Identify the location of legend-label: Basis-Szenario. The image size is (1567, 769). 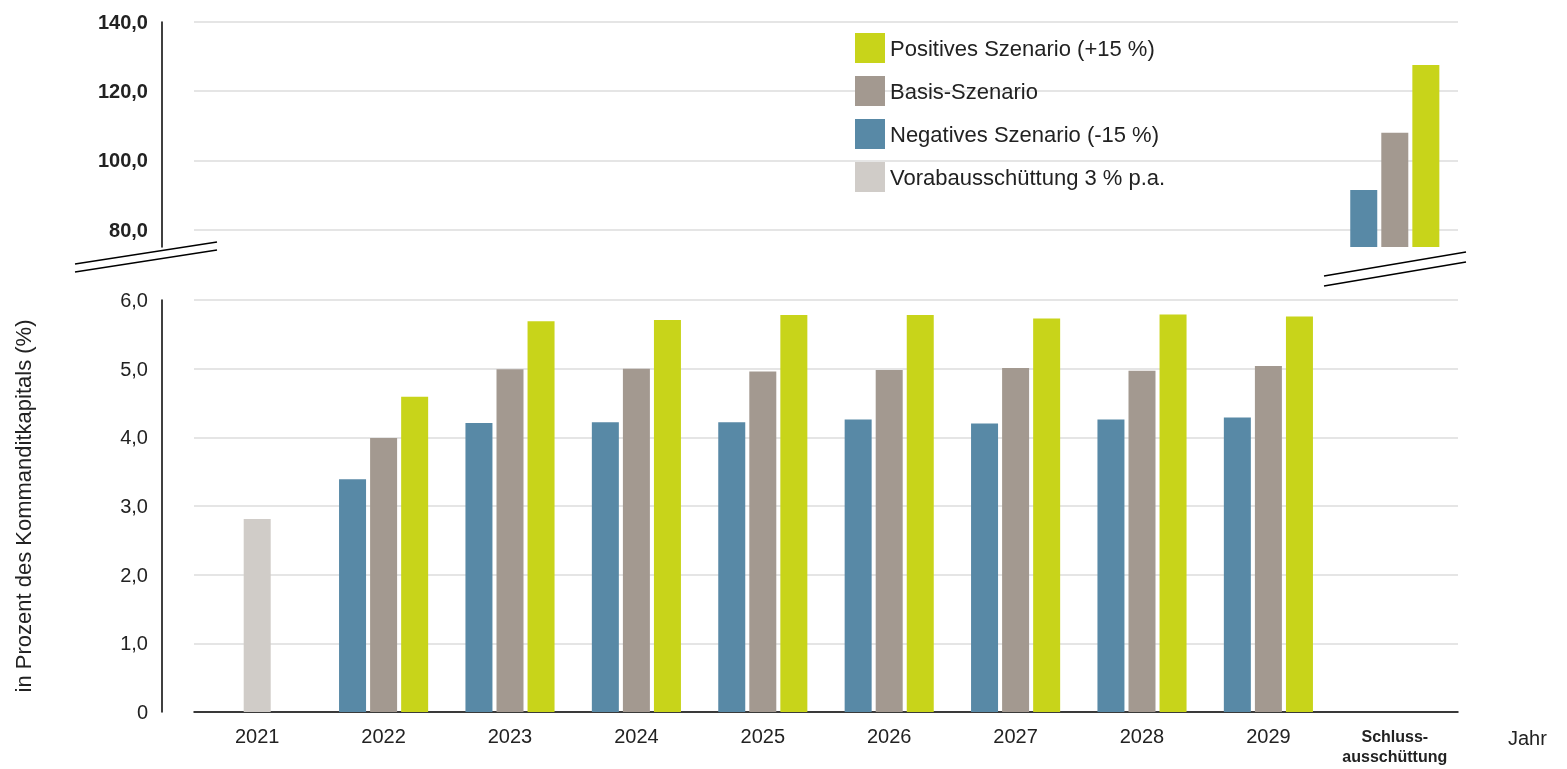
(964, 91).